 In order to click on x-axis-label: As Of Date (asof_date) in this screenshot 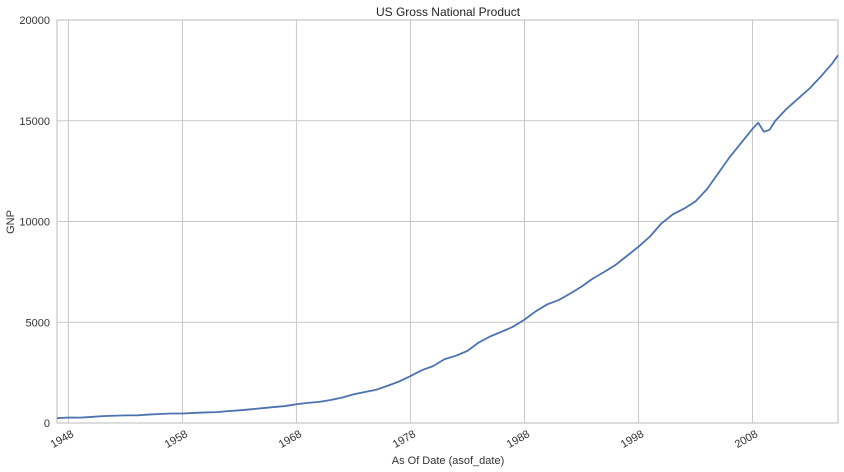, I will do `click(448, 461)`.